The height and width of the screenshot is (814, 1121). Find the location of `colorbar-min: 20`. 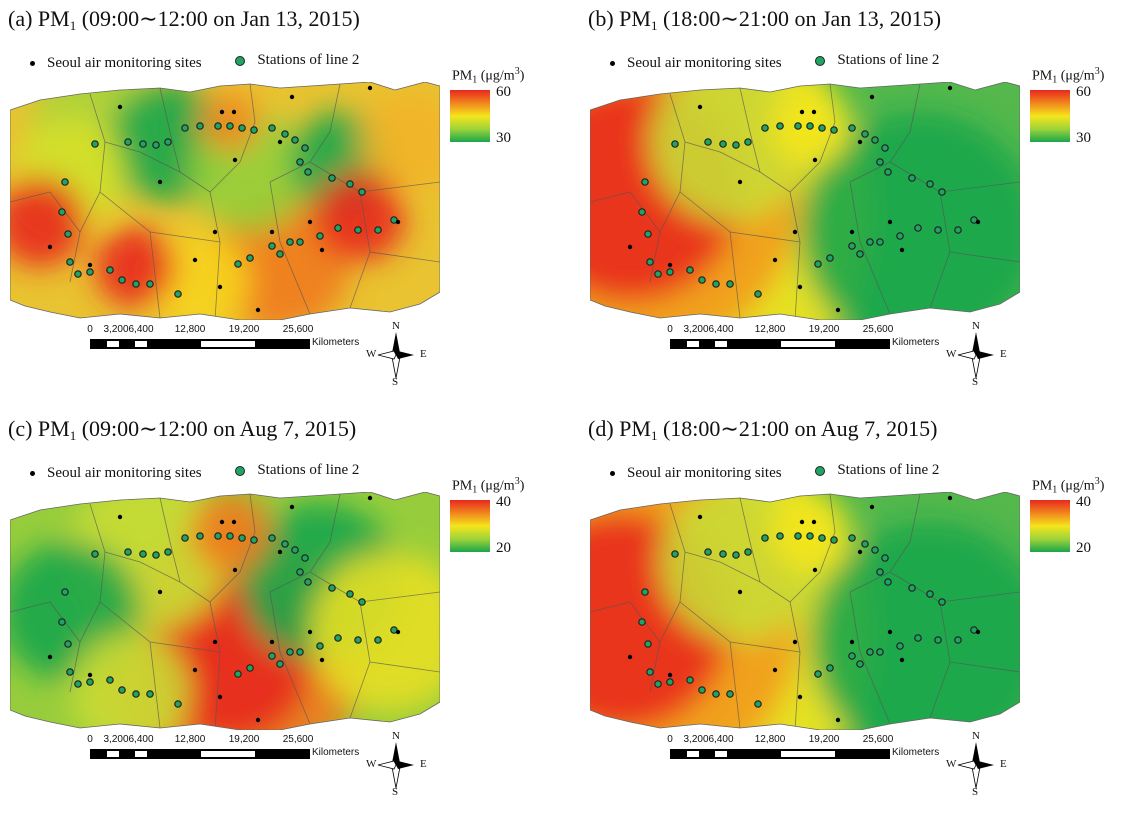

colorbar-min: 20 is located at coordinates (1083, 548).